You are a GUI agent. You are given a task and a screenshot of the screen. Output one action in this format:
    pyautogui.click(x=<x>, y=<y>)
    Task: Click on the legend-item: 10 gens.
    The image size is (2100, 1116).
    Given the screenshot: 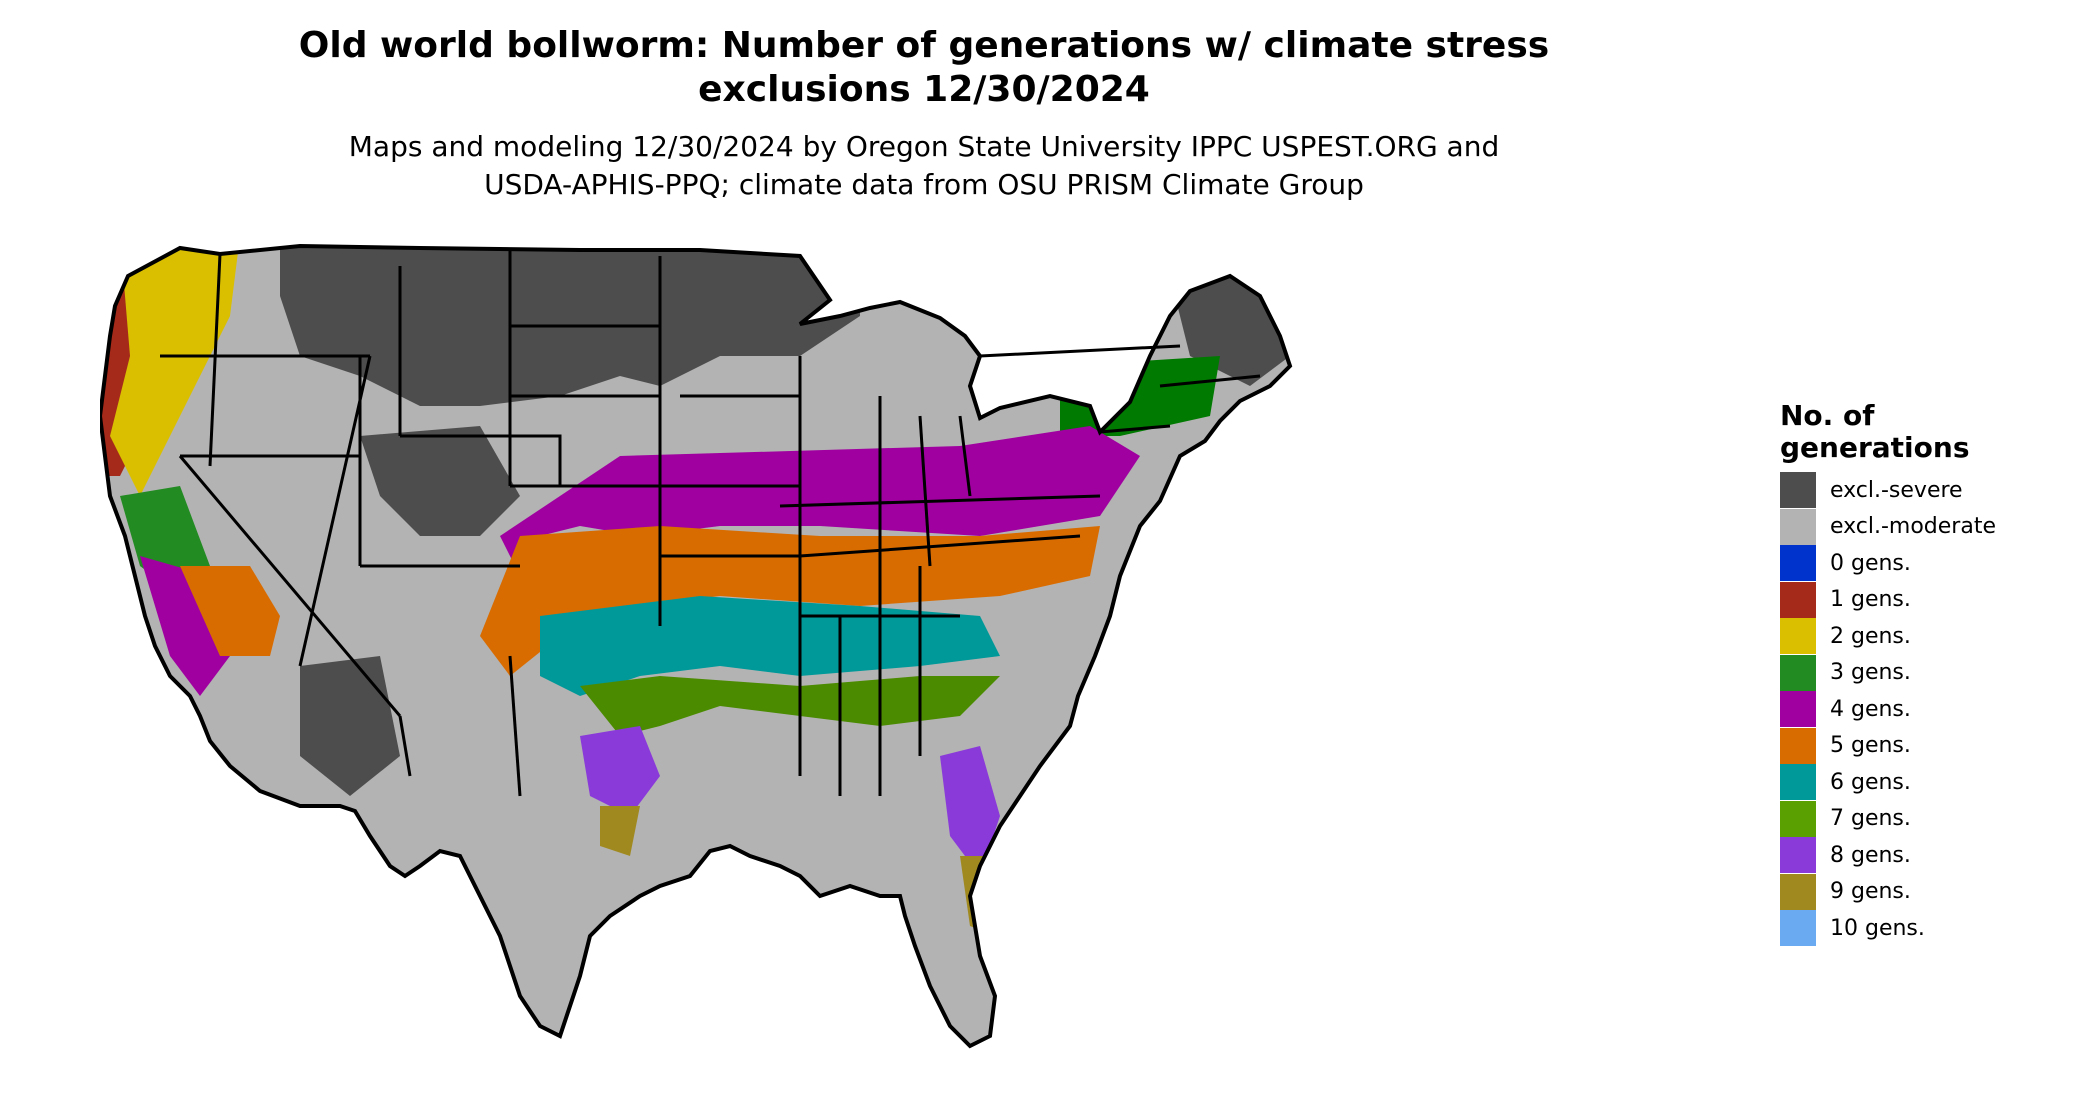 What is the action you would take?
    pyautogui.click(x=1930, y=928)
    